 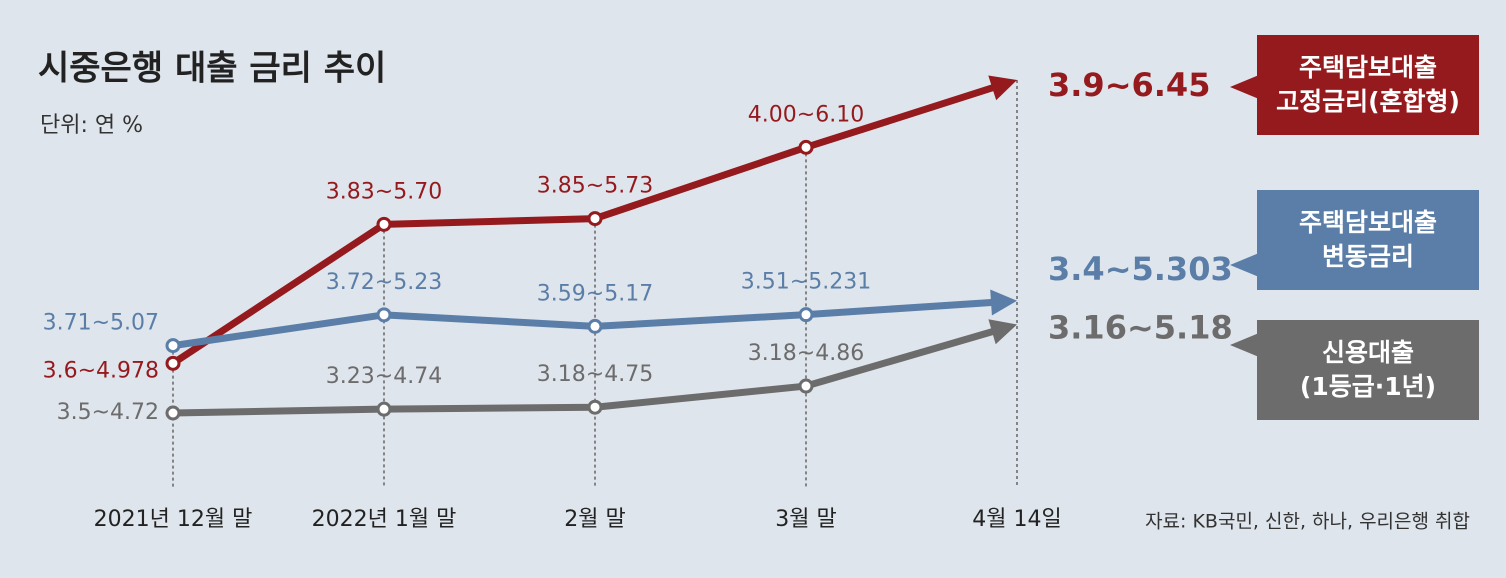 I want to click on x-tick-label: 3월 말, so click(x=805, y=519).